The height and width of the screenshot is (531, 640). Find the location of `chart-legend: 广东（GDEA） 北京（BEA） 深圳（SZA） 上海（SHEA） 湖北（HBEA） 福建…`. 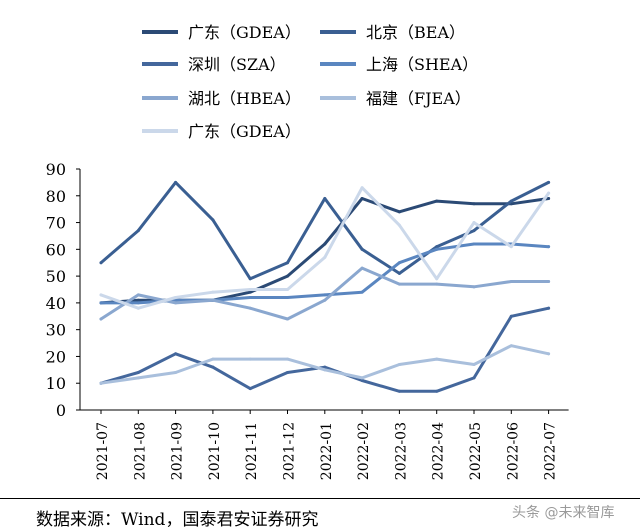

chart-legend: 广东（GDEA） 北京（BEA） 深圳（SZA） 上海（SHEA） 湖北（HBEA） 福建… is located at coordinates (310, 82).